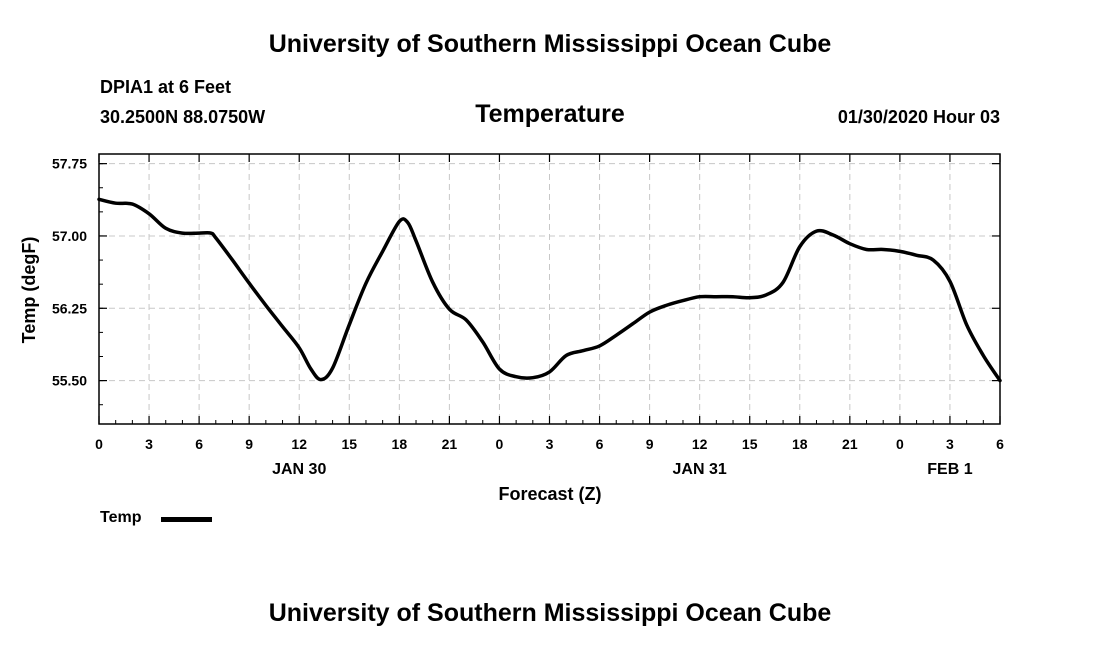  I want to click on date-label: JAN 31, so click(700, 469).